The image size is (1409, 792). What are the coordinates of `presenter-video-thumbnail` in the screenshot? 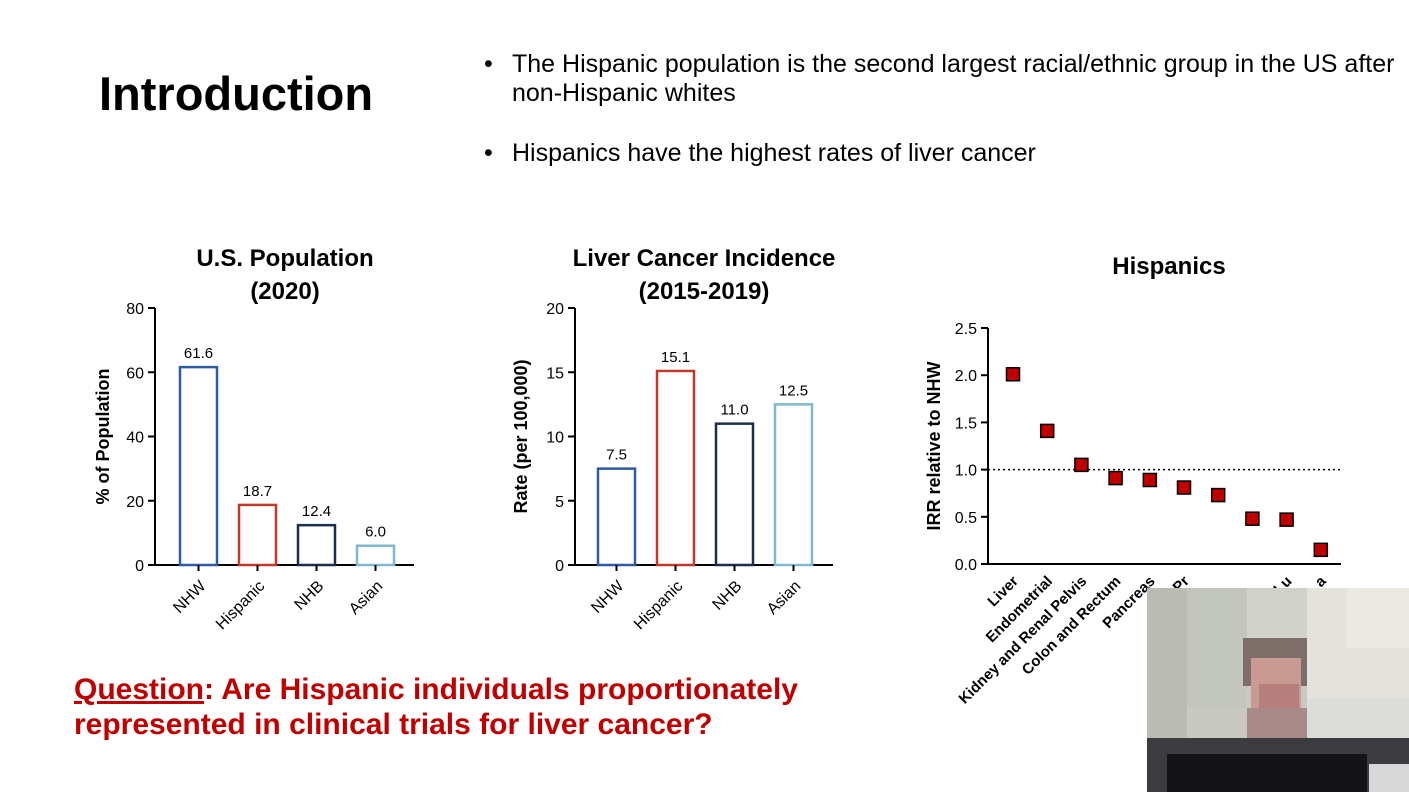 It's located at (1278, 690).